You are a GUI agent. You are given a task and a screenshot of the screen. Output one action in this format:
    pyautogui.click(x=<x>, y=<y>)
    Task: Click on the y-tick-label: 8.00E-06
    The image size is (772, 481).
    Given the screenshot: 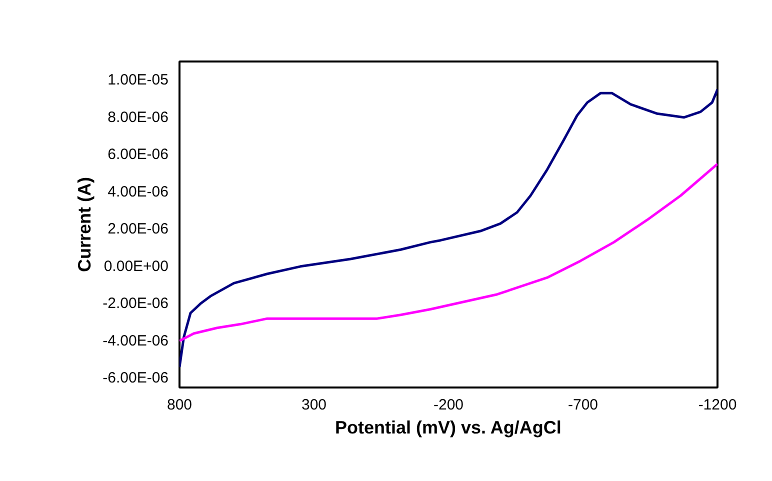 What is the action you would take?
    pyautogui.click(x=138, y=117)
    